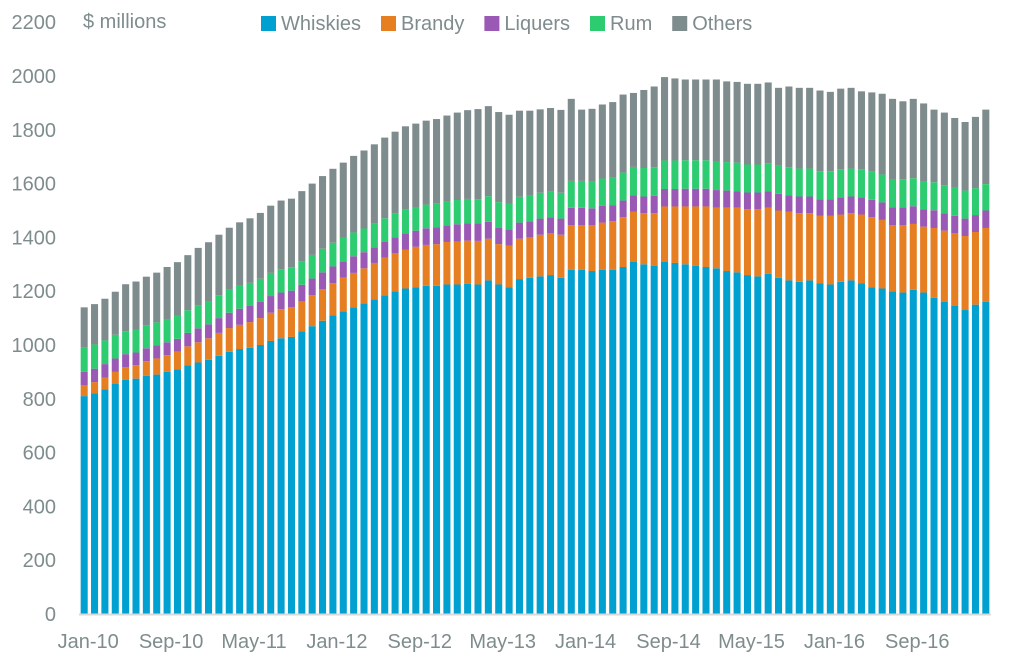  I want to click on x-tick-label: Sep-10, so click(171, 642).